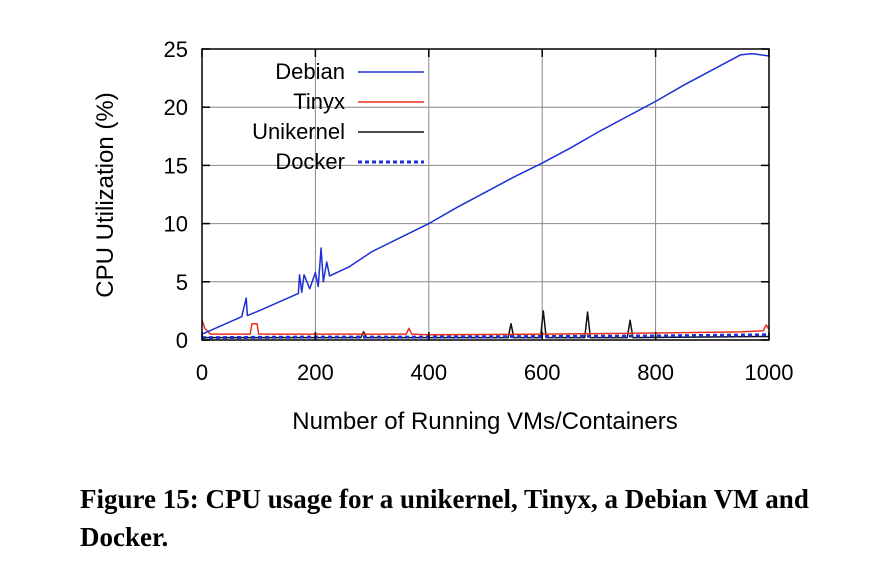 This screenshot has width=882, height=562. Describe the element at coordinates (176, 224) in the screenshot. I see `y-tick-label: 10` at that location.